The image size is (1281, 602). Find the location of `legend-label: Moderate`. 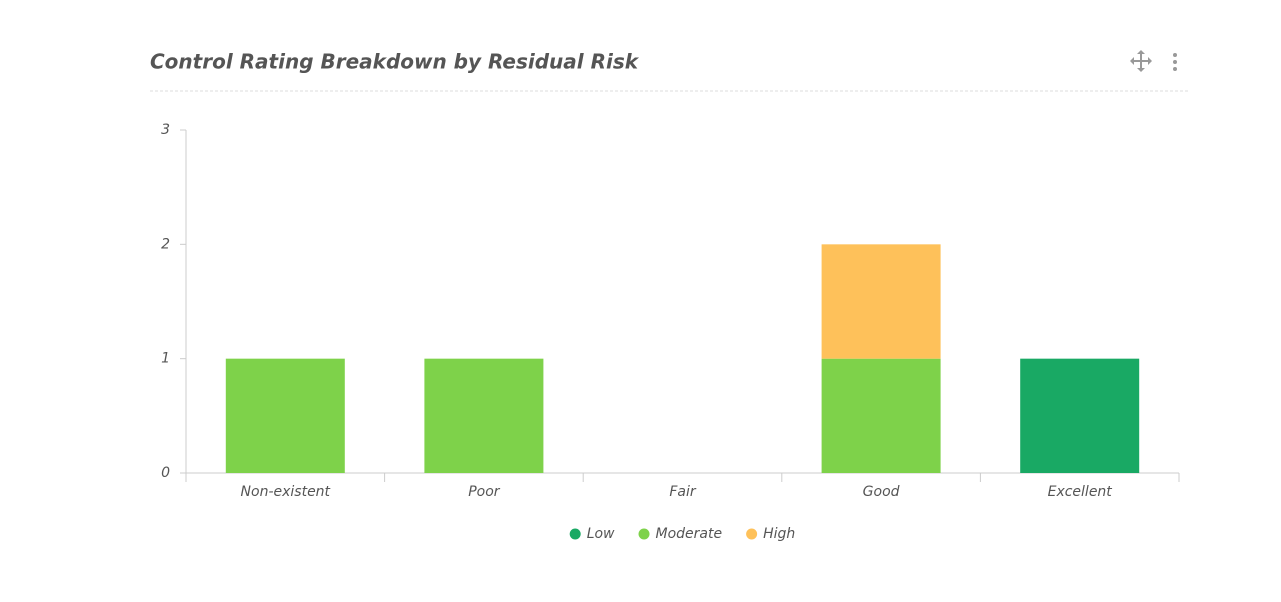

legend-label: Moderate is located at coordinates (689, 534).